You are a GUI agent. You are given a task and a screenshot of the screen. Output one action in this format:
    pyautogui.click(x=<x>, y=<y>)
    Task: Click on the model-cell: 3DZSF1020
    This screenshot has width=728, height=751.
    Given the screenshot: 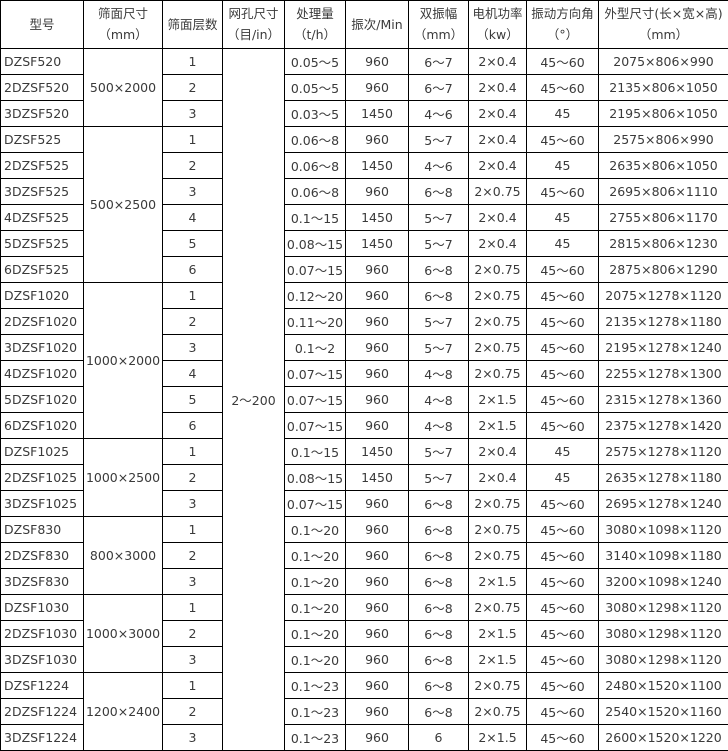 What is the action you would take?
    pyautogui.click(x=42, y=348)
    